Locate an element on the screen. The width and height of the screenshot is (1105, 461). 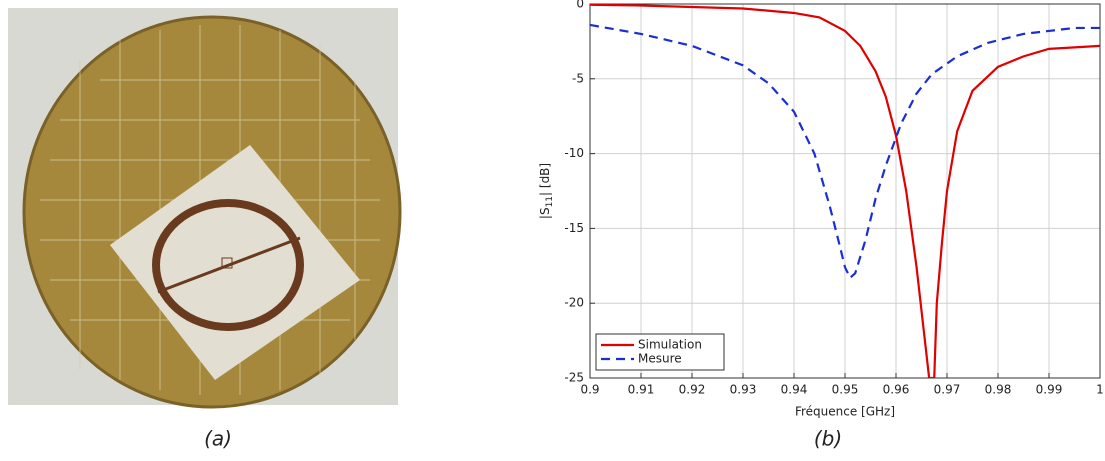
x-tick-label: 0.95 is located at coordinates (845, 390).